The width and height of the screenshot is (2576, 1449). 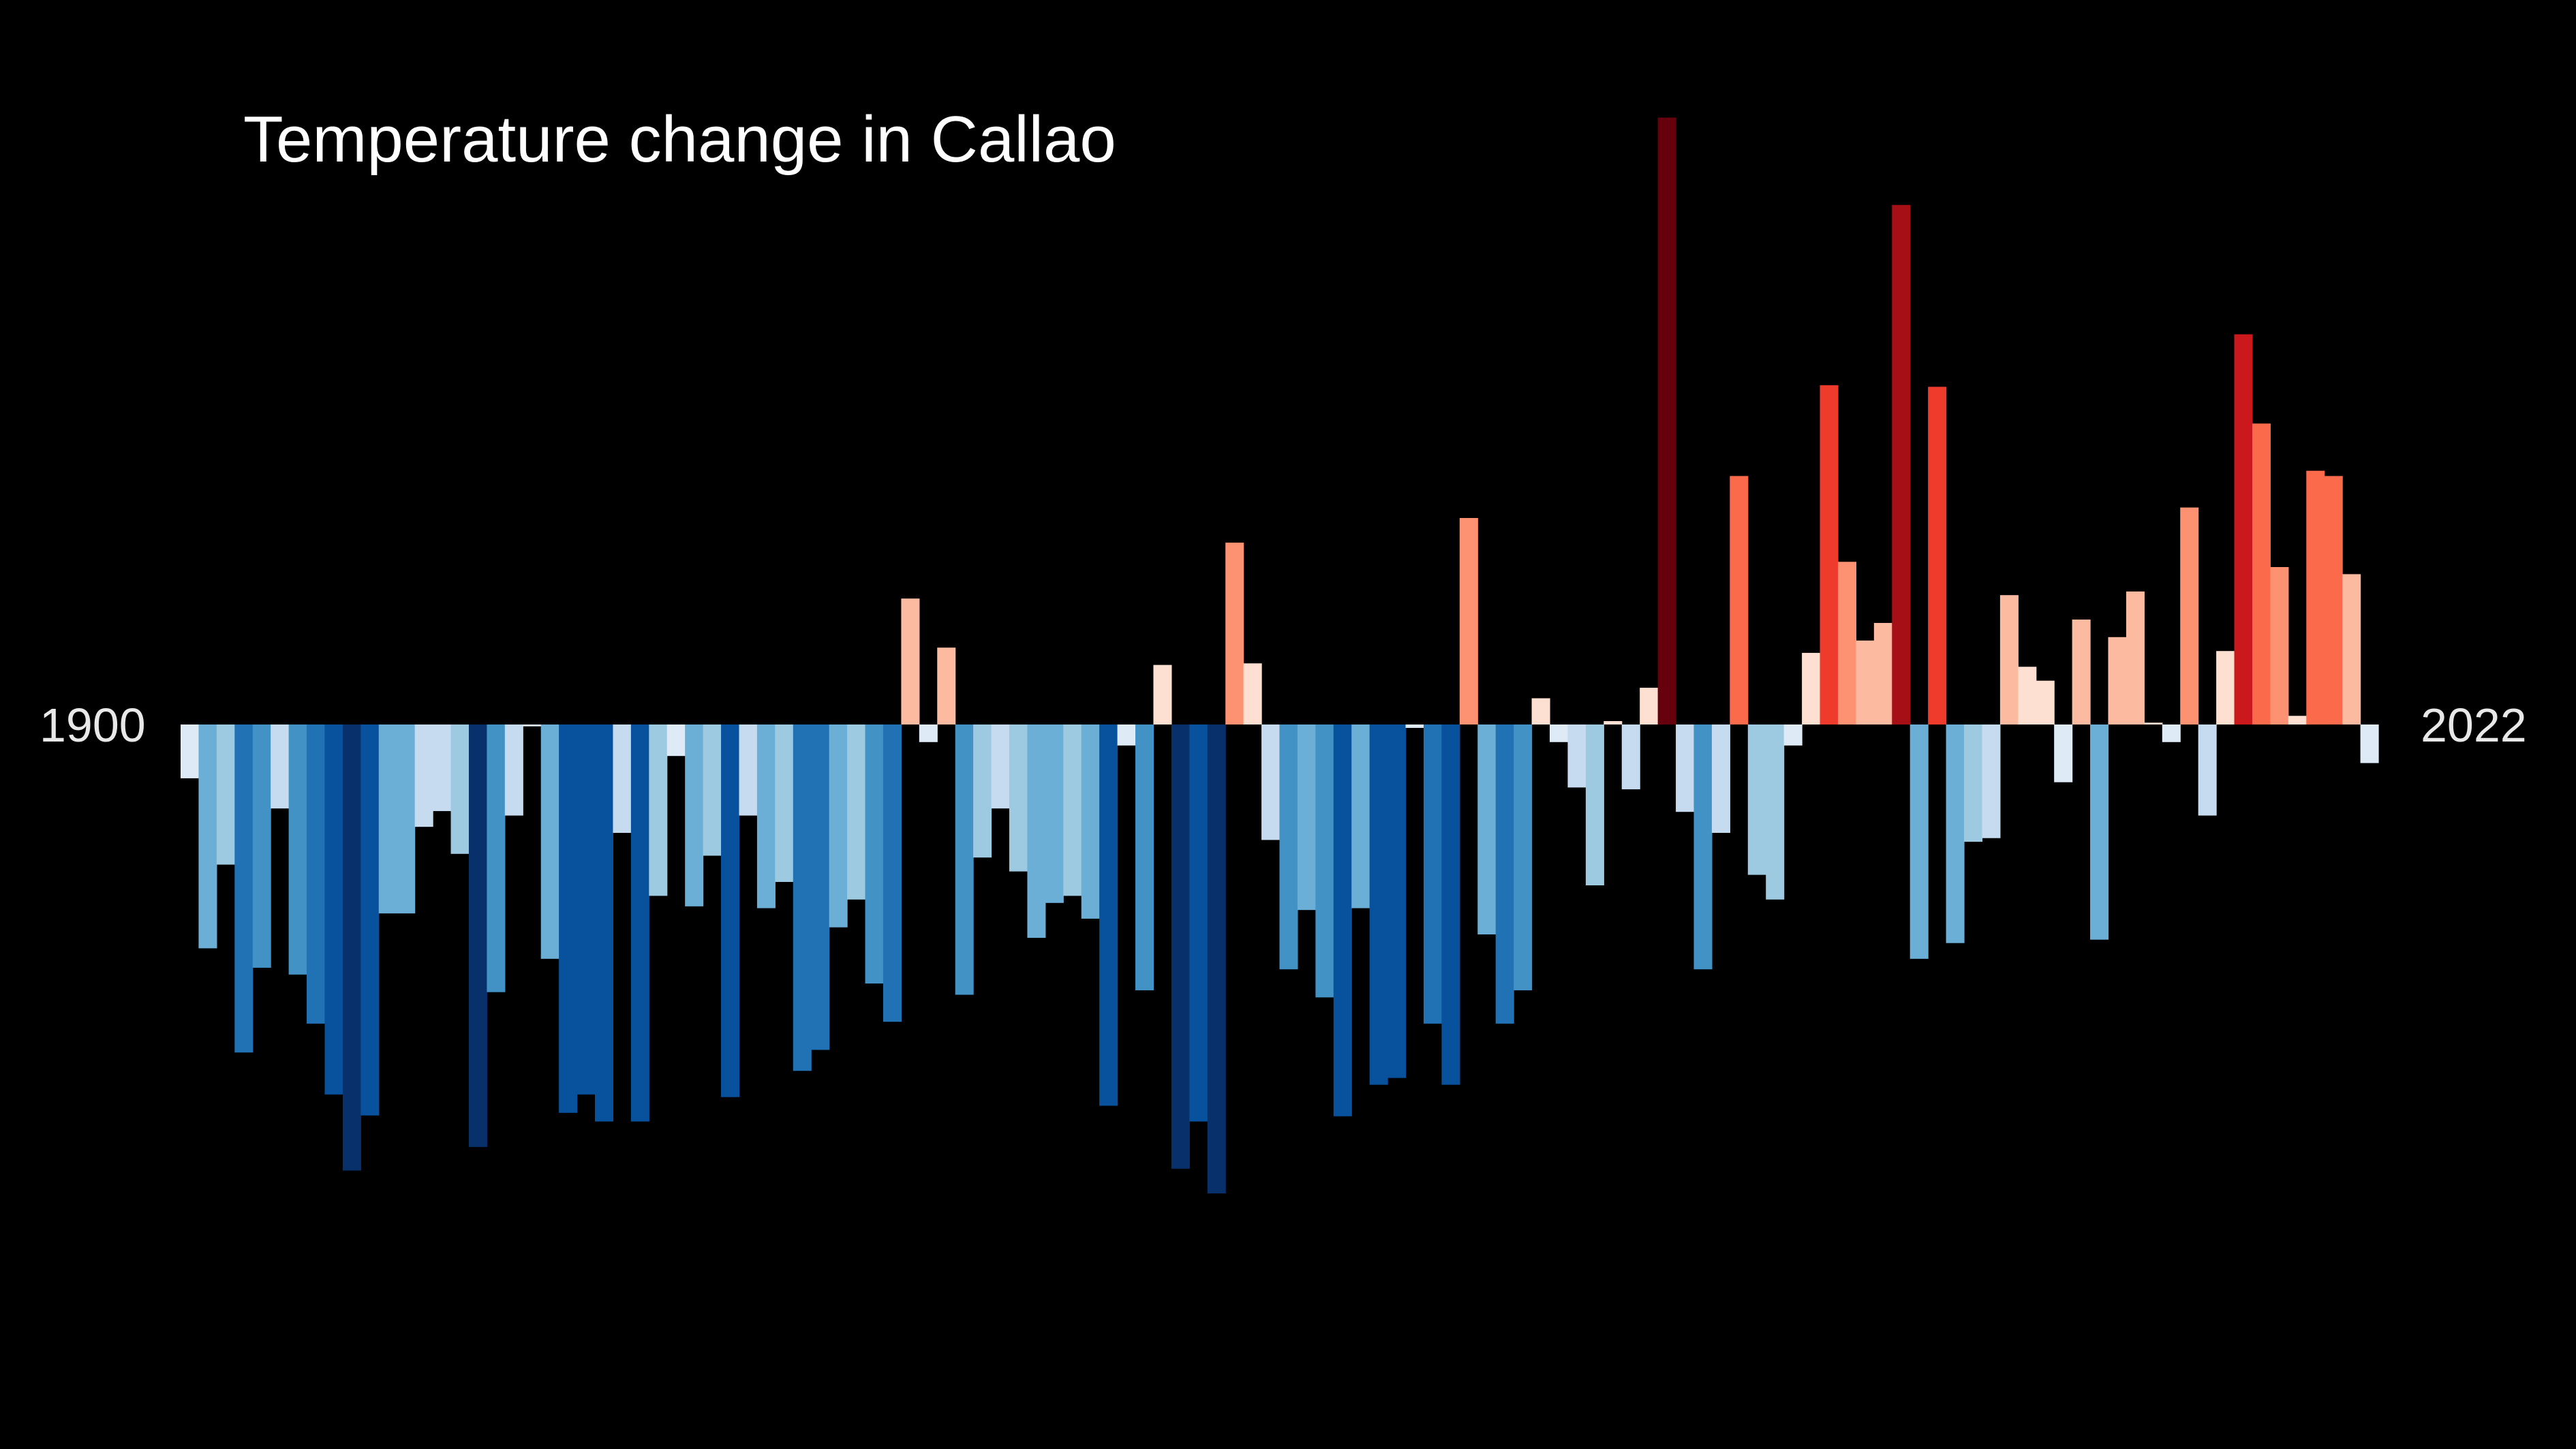 I want to click on bar-1988, so click(x=1776, y=812).